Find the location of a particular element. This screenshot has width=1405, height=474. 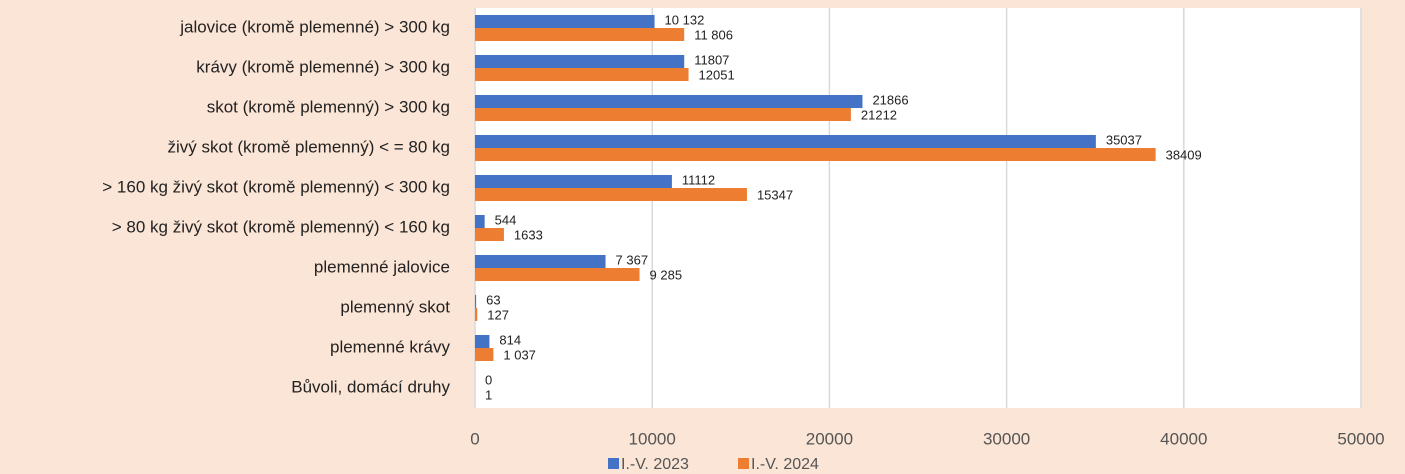

category-label: skot (kromě plemenný) > 300 kg is located at coordinates (328, 106).